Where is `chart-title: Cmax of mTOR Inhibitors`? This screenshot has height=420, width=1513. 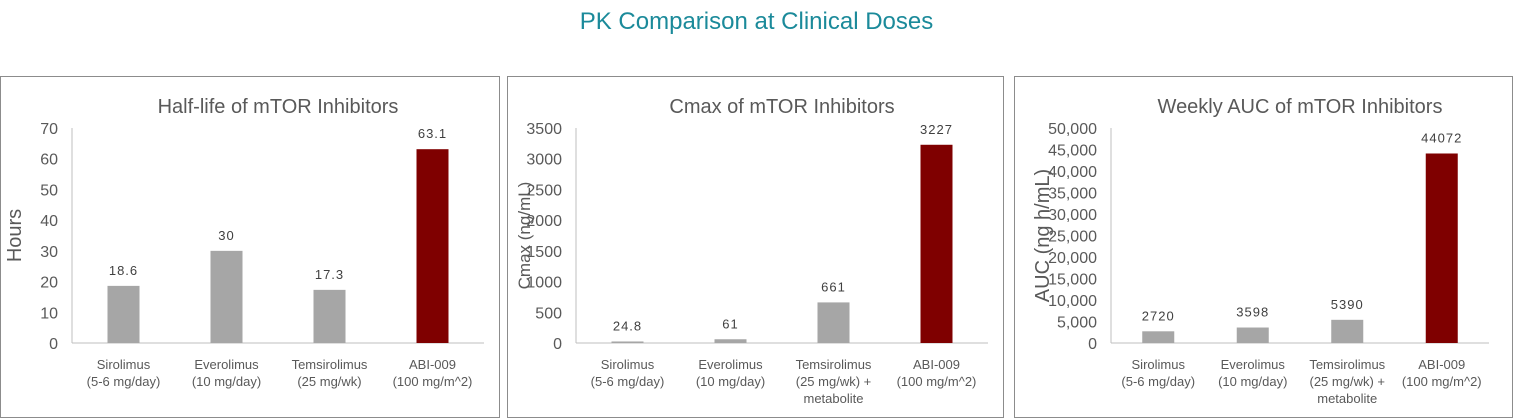 chart-title: Cmax of mTOR Inhibitors is located at coordinates (781, 107).